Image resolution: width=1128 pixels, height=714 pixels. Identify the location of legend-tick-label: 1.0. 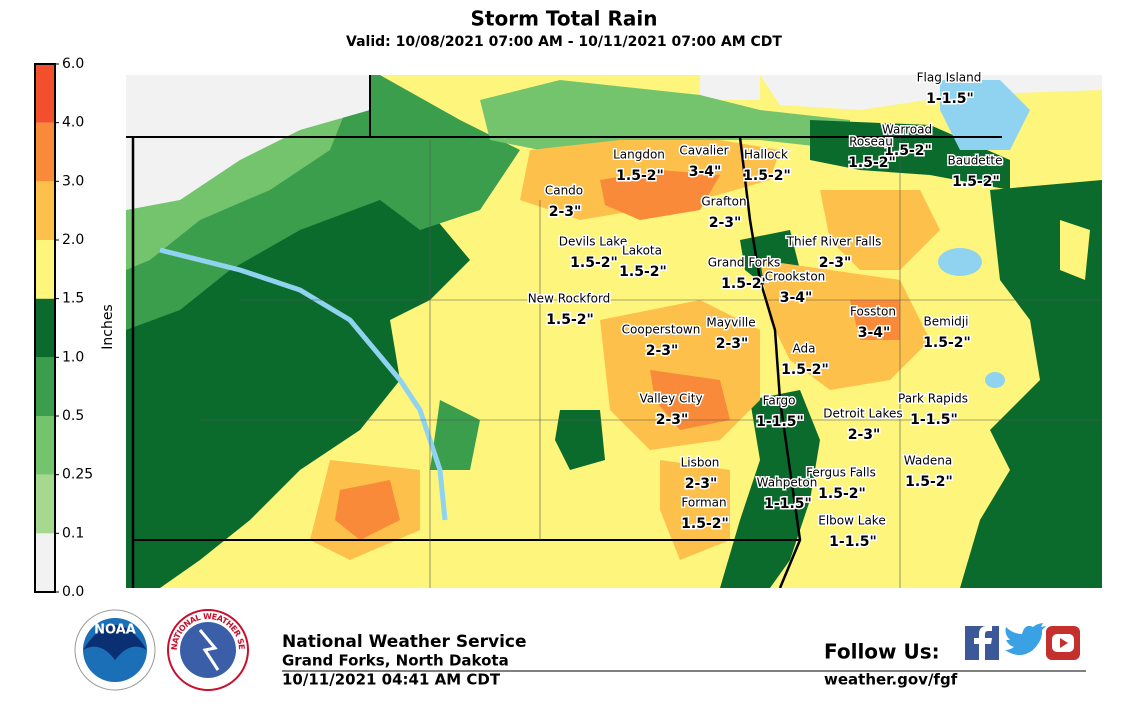
(73, 357).